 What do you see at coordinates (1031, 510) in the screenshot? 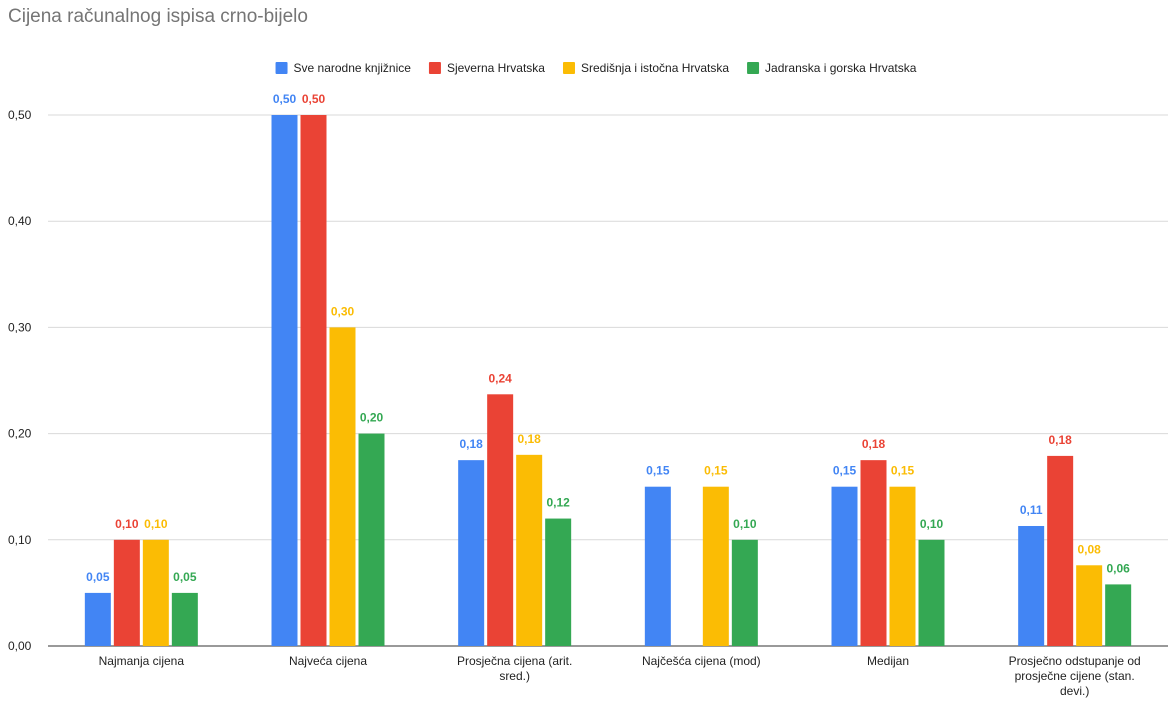
I see `data-label: 0,11` at bounding box center [1031, 510].